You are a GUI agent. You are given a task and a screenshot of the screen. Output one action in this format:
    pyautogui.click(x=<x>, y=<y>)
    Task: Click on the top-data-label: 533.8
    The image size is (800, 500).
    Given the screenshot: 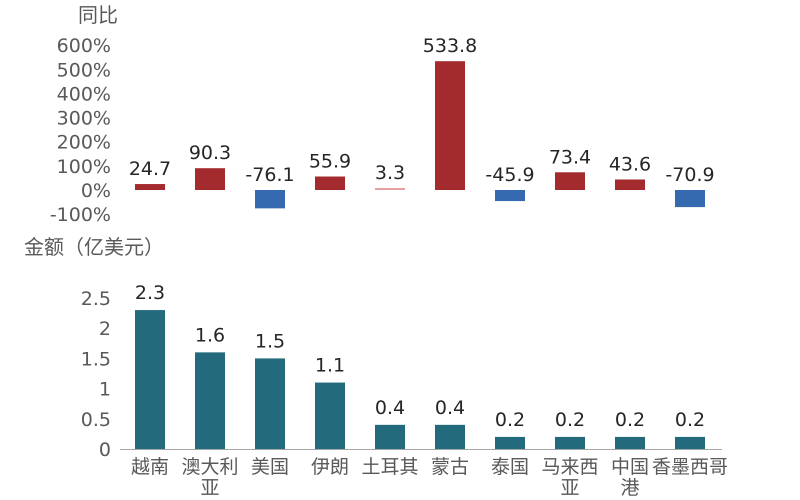 What is the action you would take?
    pyautogui.click(x=450, y=46)
    